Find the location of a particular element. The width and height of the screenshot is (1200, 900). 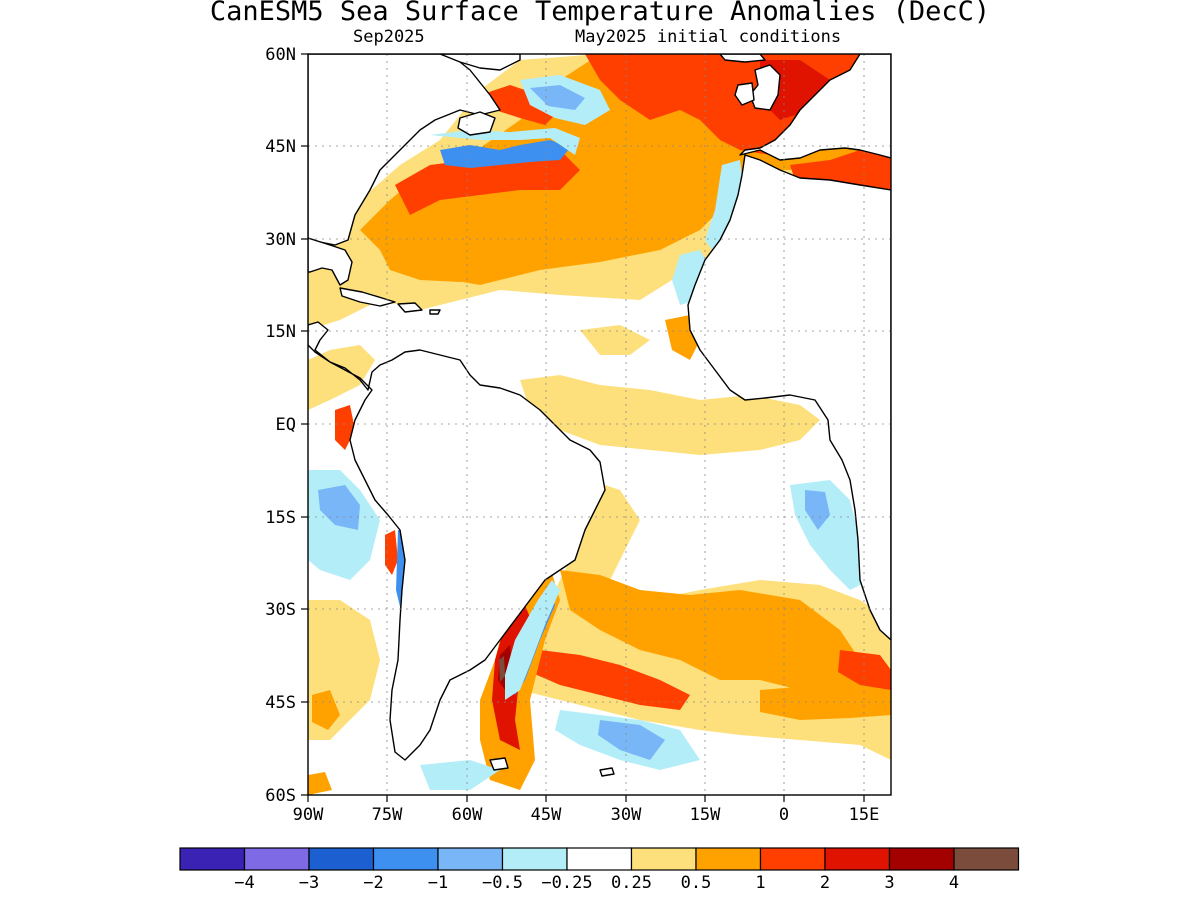

lat-label-30n: 30N is located at coordinates (280, 240).